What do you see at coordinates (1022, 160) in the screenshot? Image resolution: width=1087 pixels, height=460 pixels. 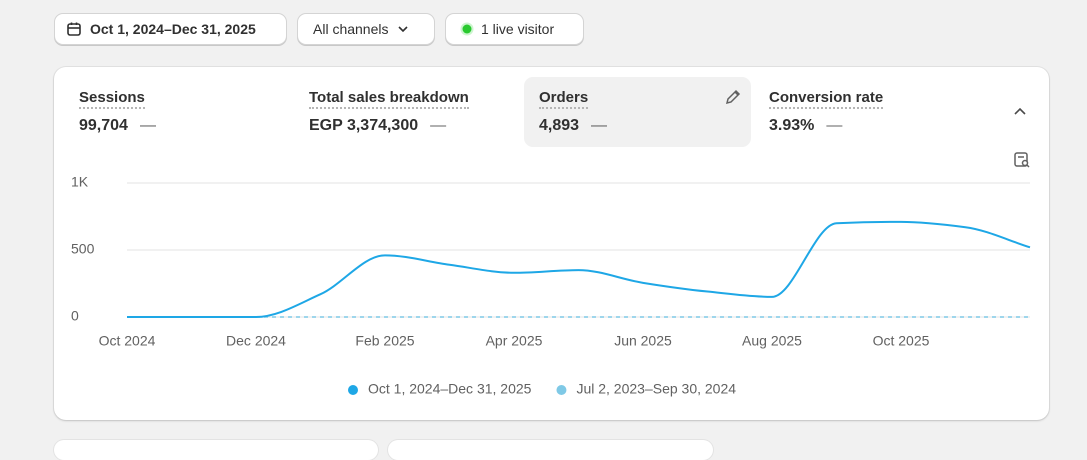 I see `chart-options-icon` at bounding box center [1022, 160].